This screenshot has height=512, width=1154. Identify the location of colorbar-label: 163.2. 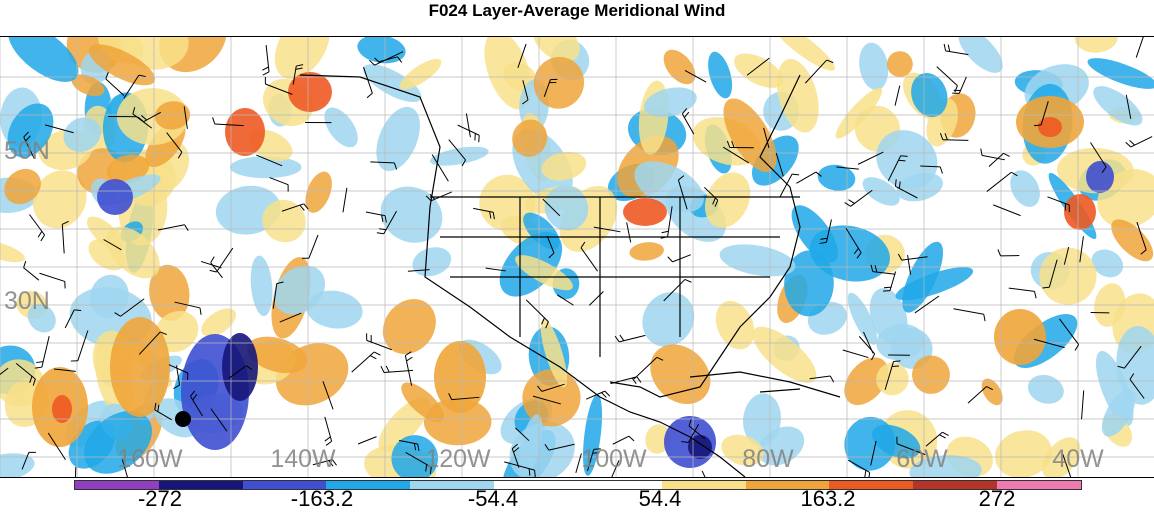
(827, 499).